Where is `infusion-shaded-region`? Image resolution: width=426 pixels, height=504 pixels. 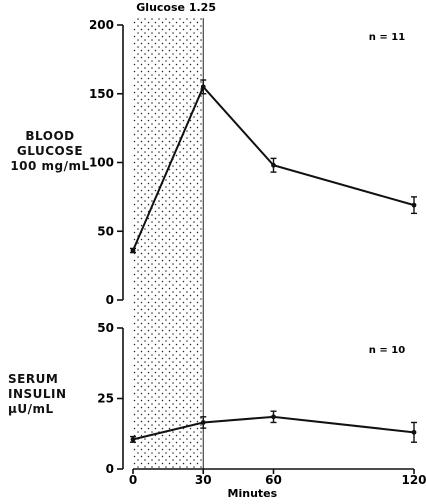 infusion-shaded-region is located at coordinates (168, 243).